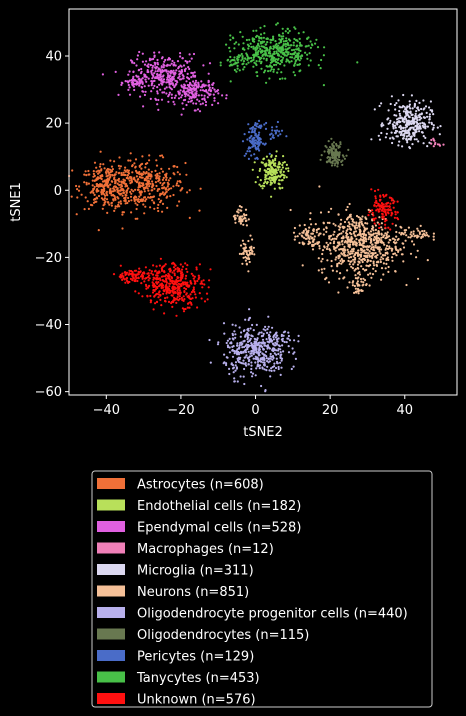 Image resolution: width=466 pixels, height=716 pixels. What do you see at coordinates (111, 548) in the screenshot?
I see `legend-swatch` at bounding box center [111, 548].